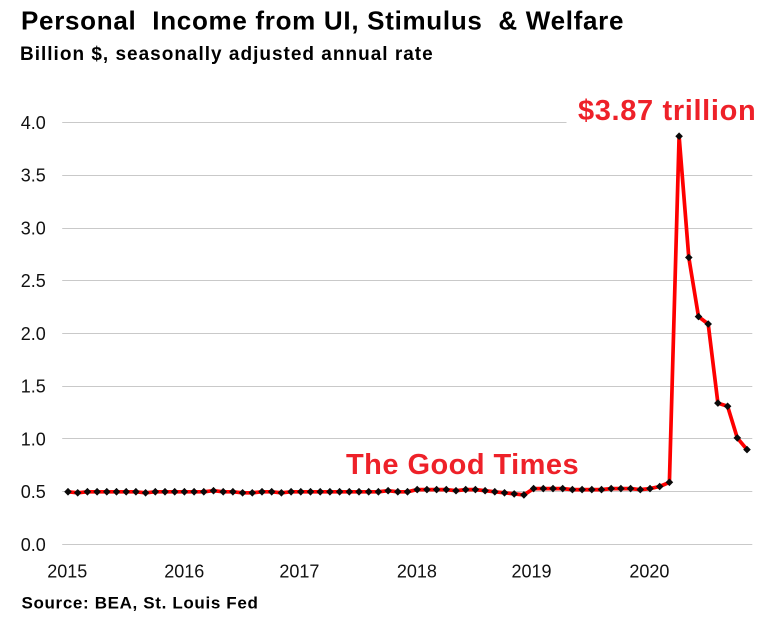 Image resolution: width=774 pixels, height=626 pixels. What do you see at coordinates (184, 572) in the screenshot?
I see `svg-text: 2016` at bounding box center [184, 572].